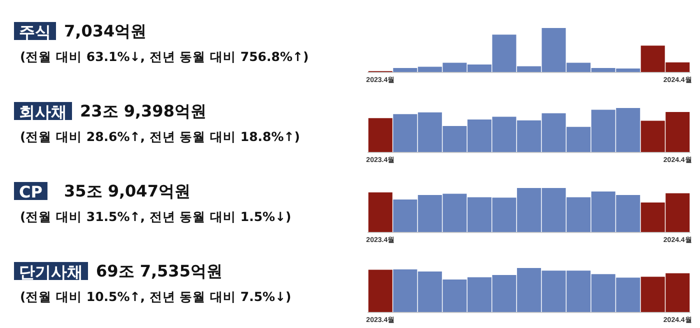 Image resolution: width=700 pixels, height=328 pixels. Describe the element at coordinates (43, 112) in the screenshot. I see `text: 회사채` at that location.